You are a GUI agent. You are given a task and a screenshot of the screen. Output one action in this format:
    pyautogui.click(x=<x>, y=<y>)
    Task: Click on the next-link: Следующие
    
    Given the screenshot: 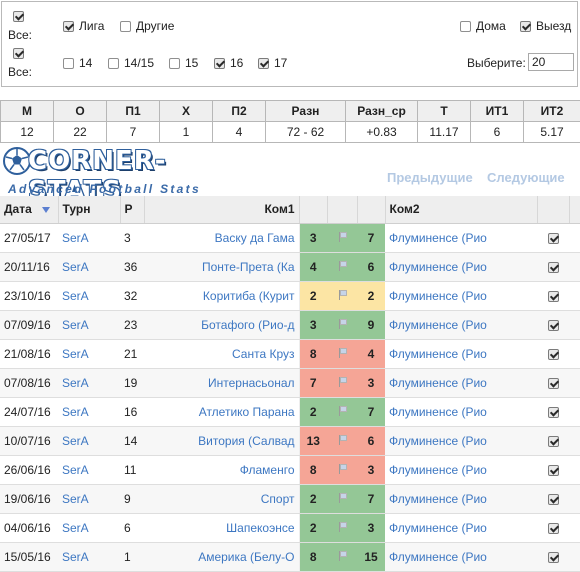 What is the action you would take?
    pyautogui.click(x=526, y=177)
    